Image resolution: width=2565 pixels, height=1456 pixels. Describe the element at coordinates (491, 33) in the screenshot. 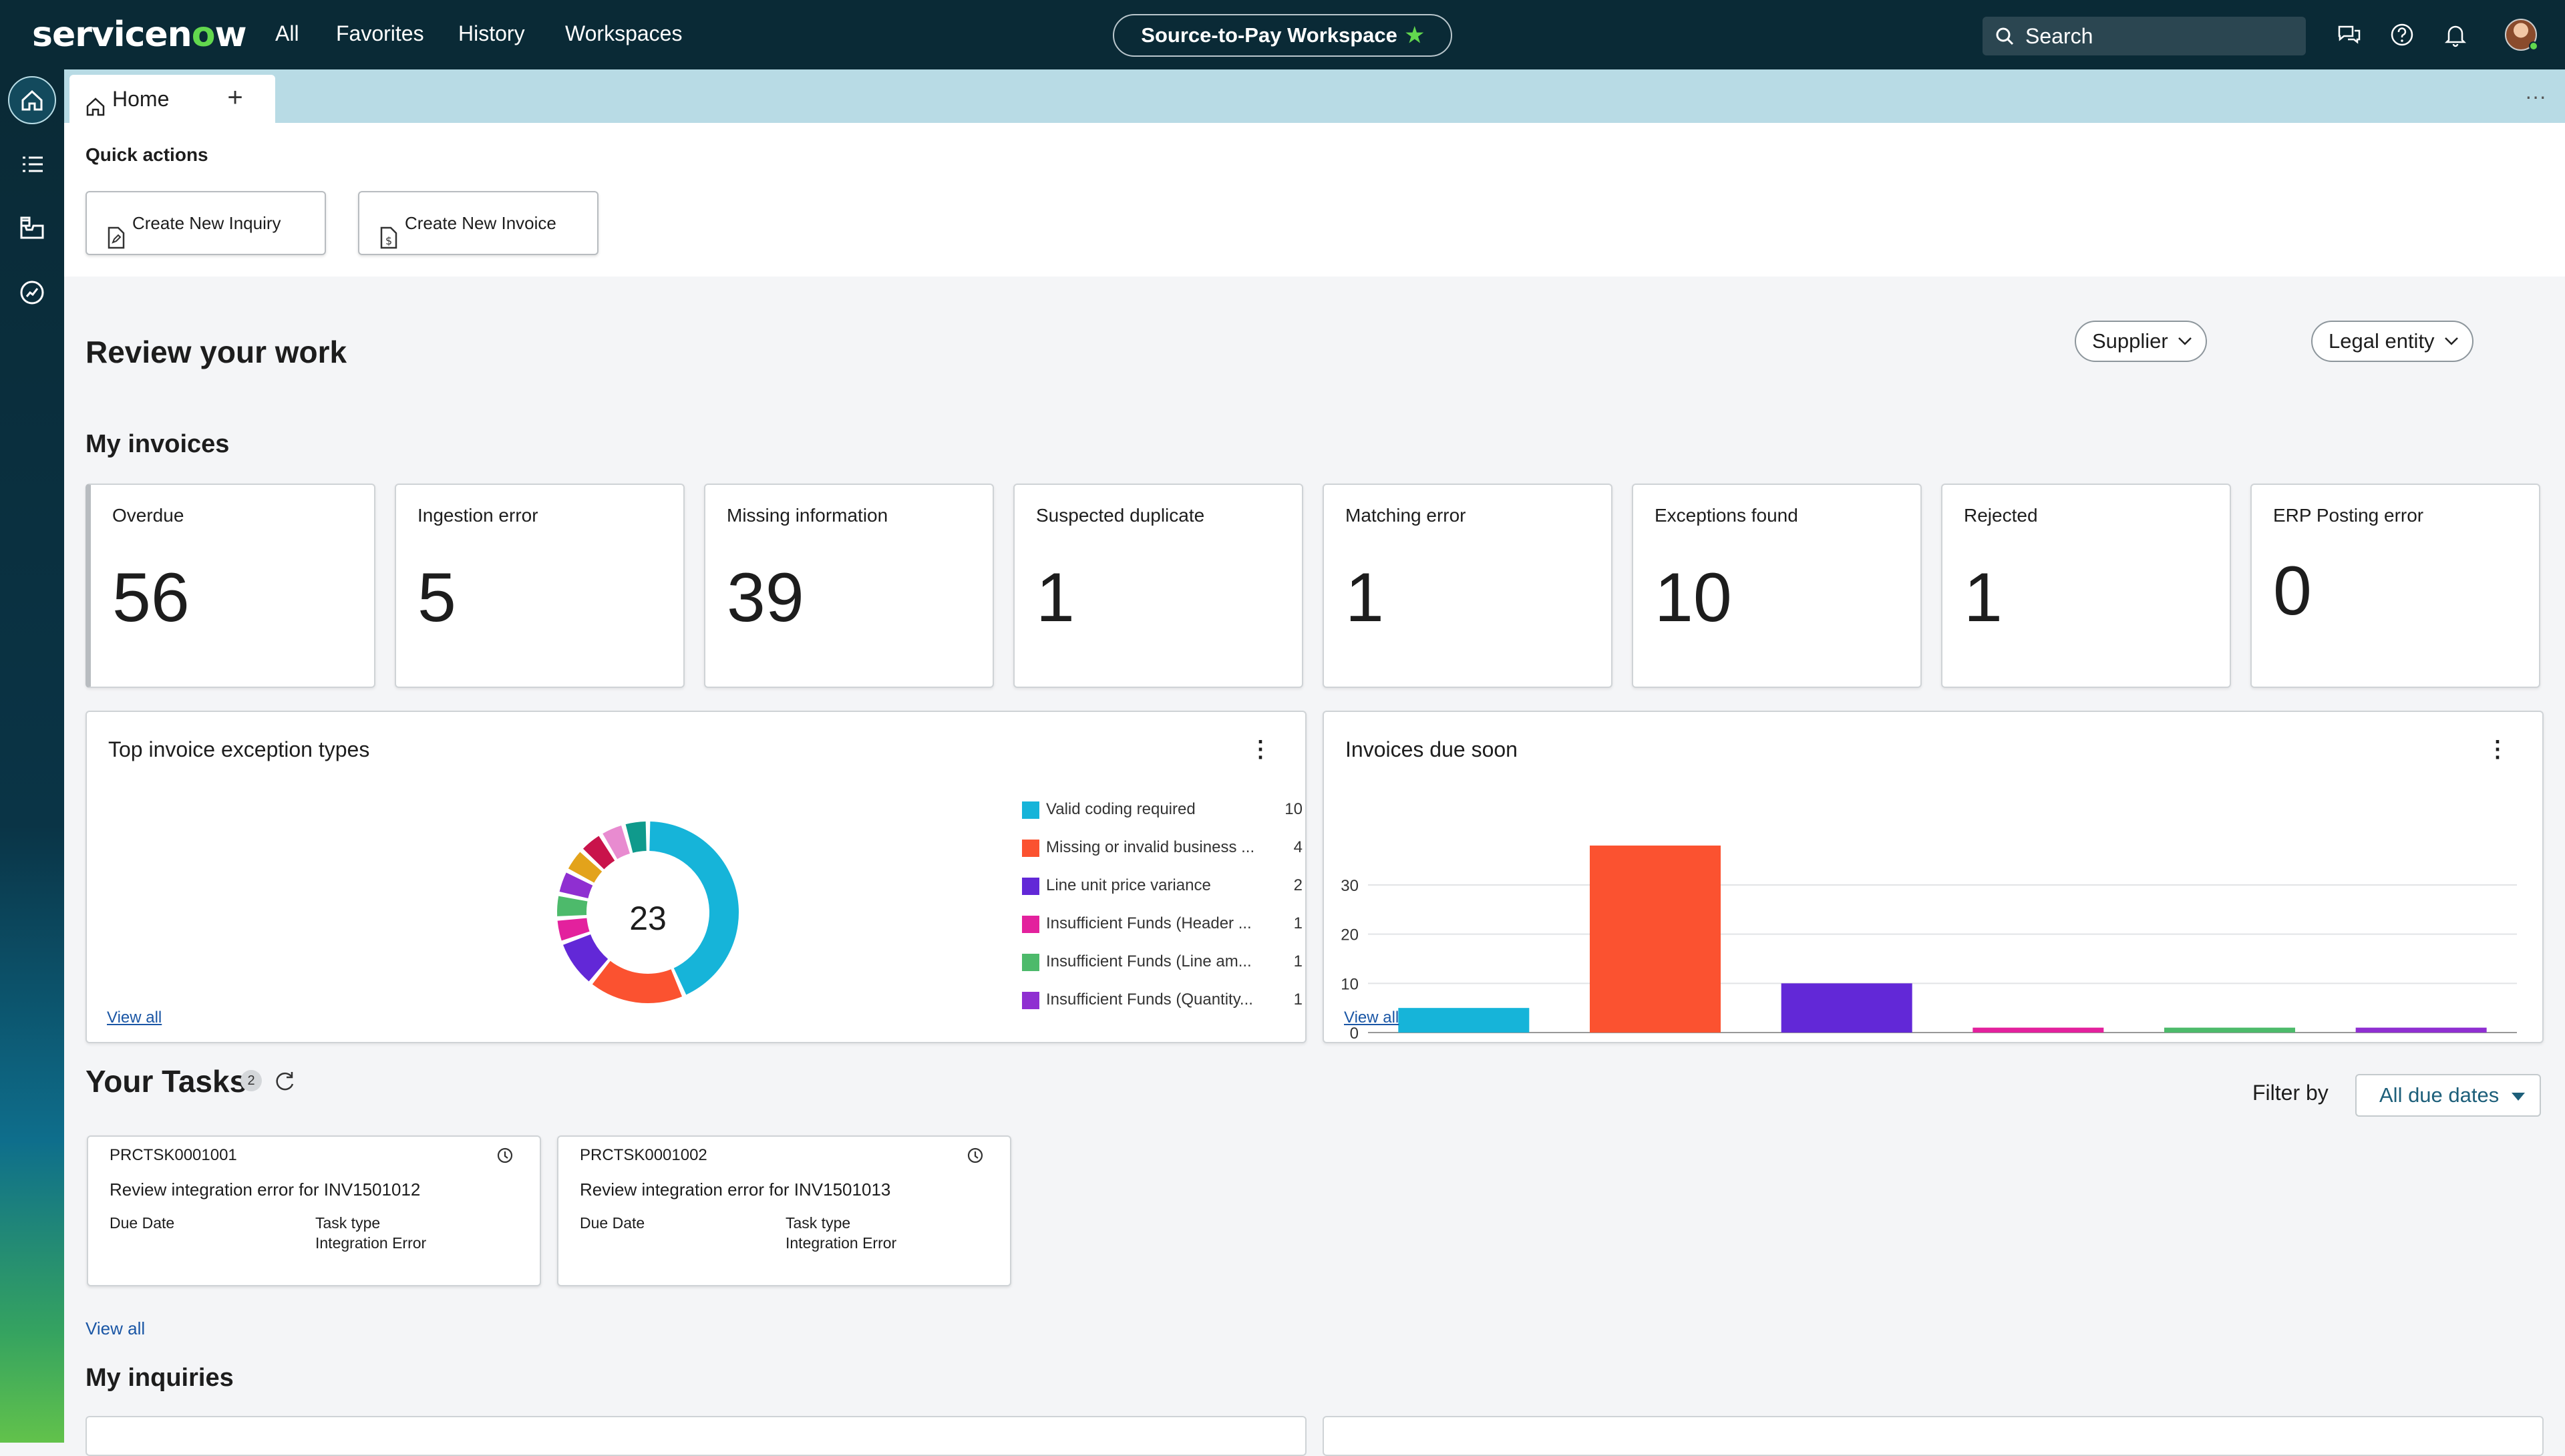

I see `nav-history: History` at that location.